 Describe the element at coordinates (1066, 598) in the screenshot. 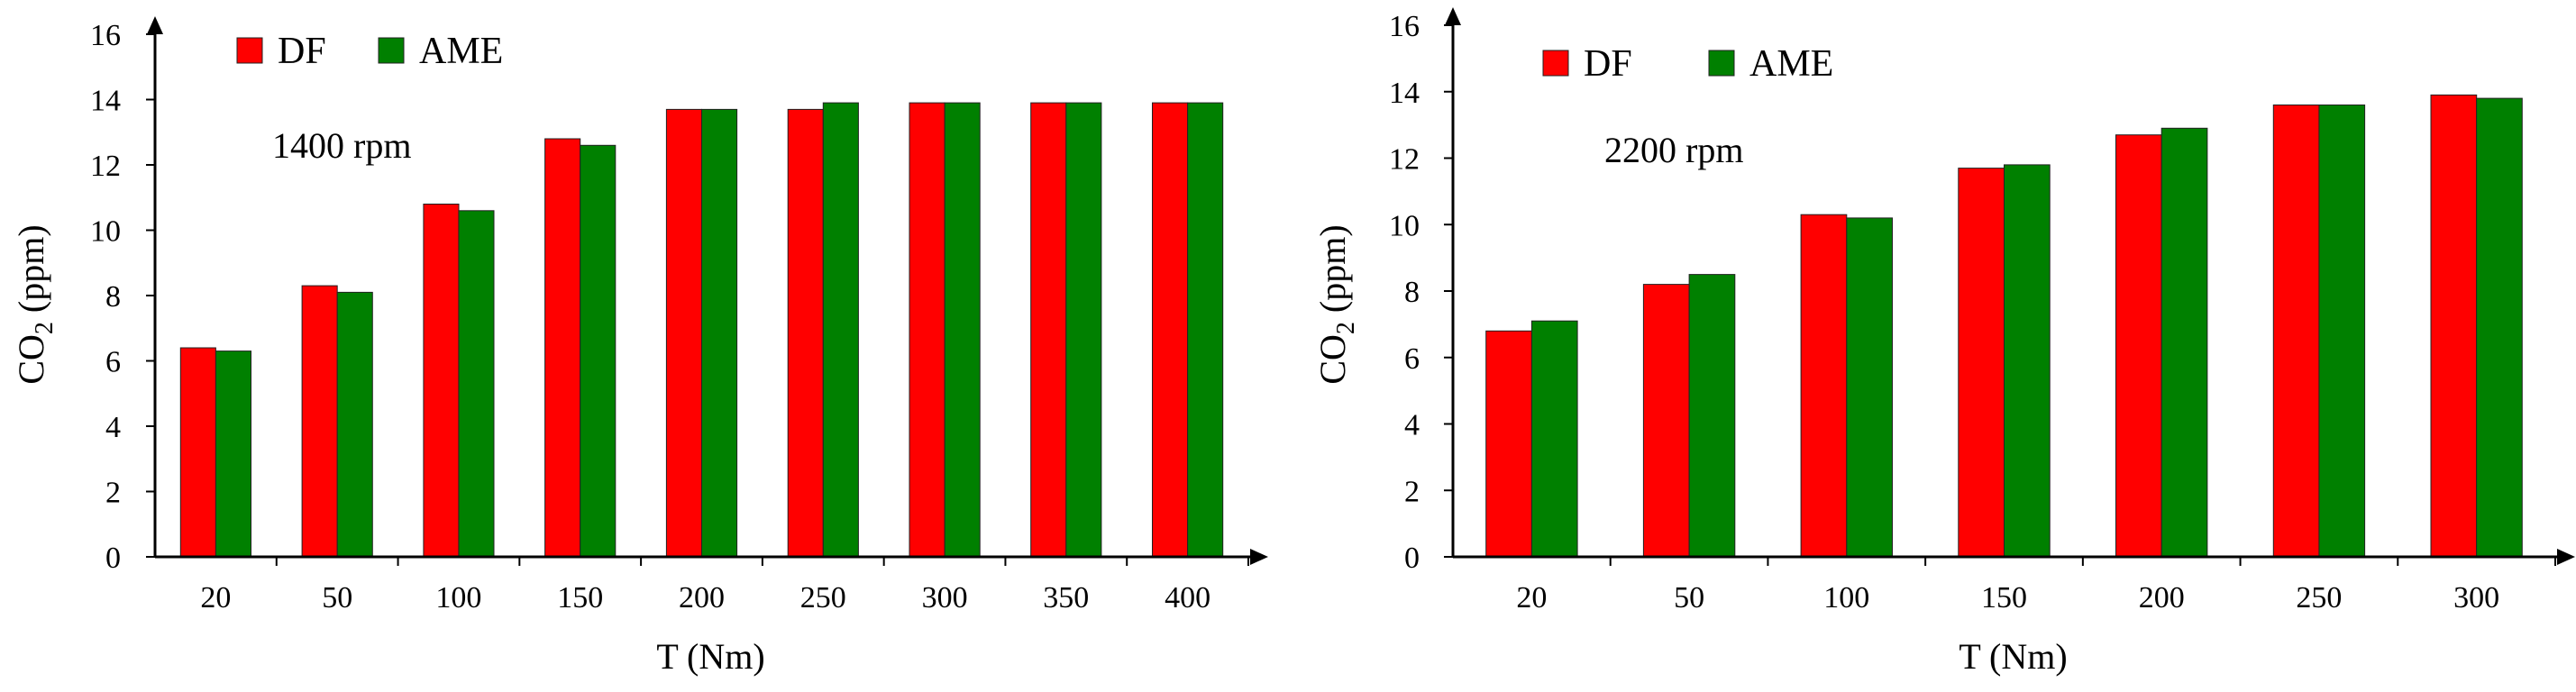

I see `x-tick-label: 350` at that location.